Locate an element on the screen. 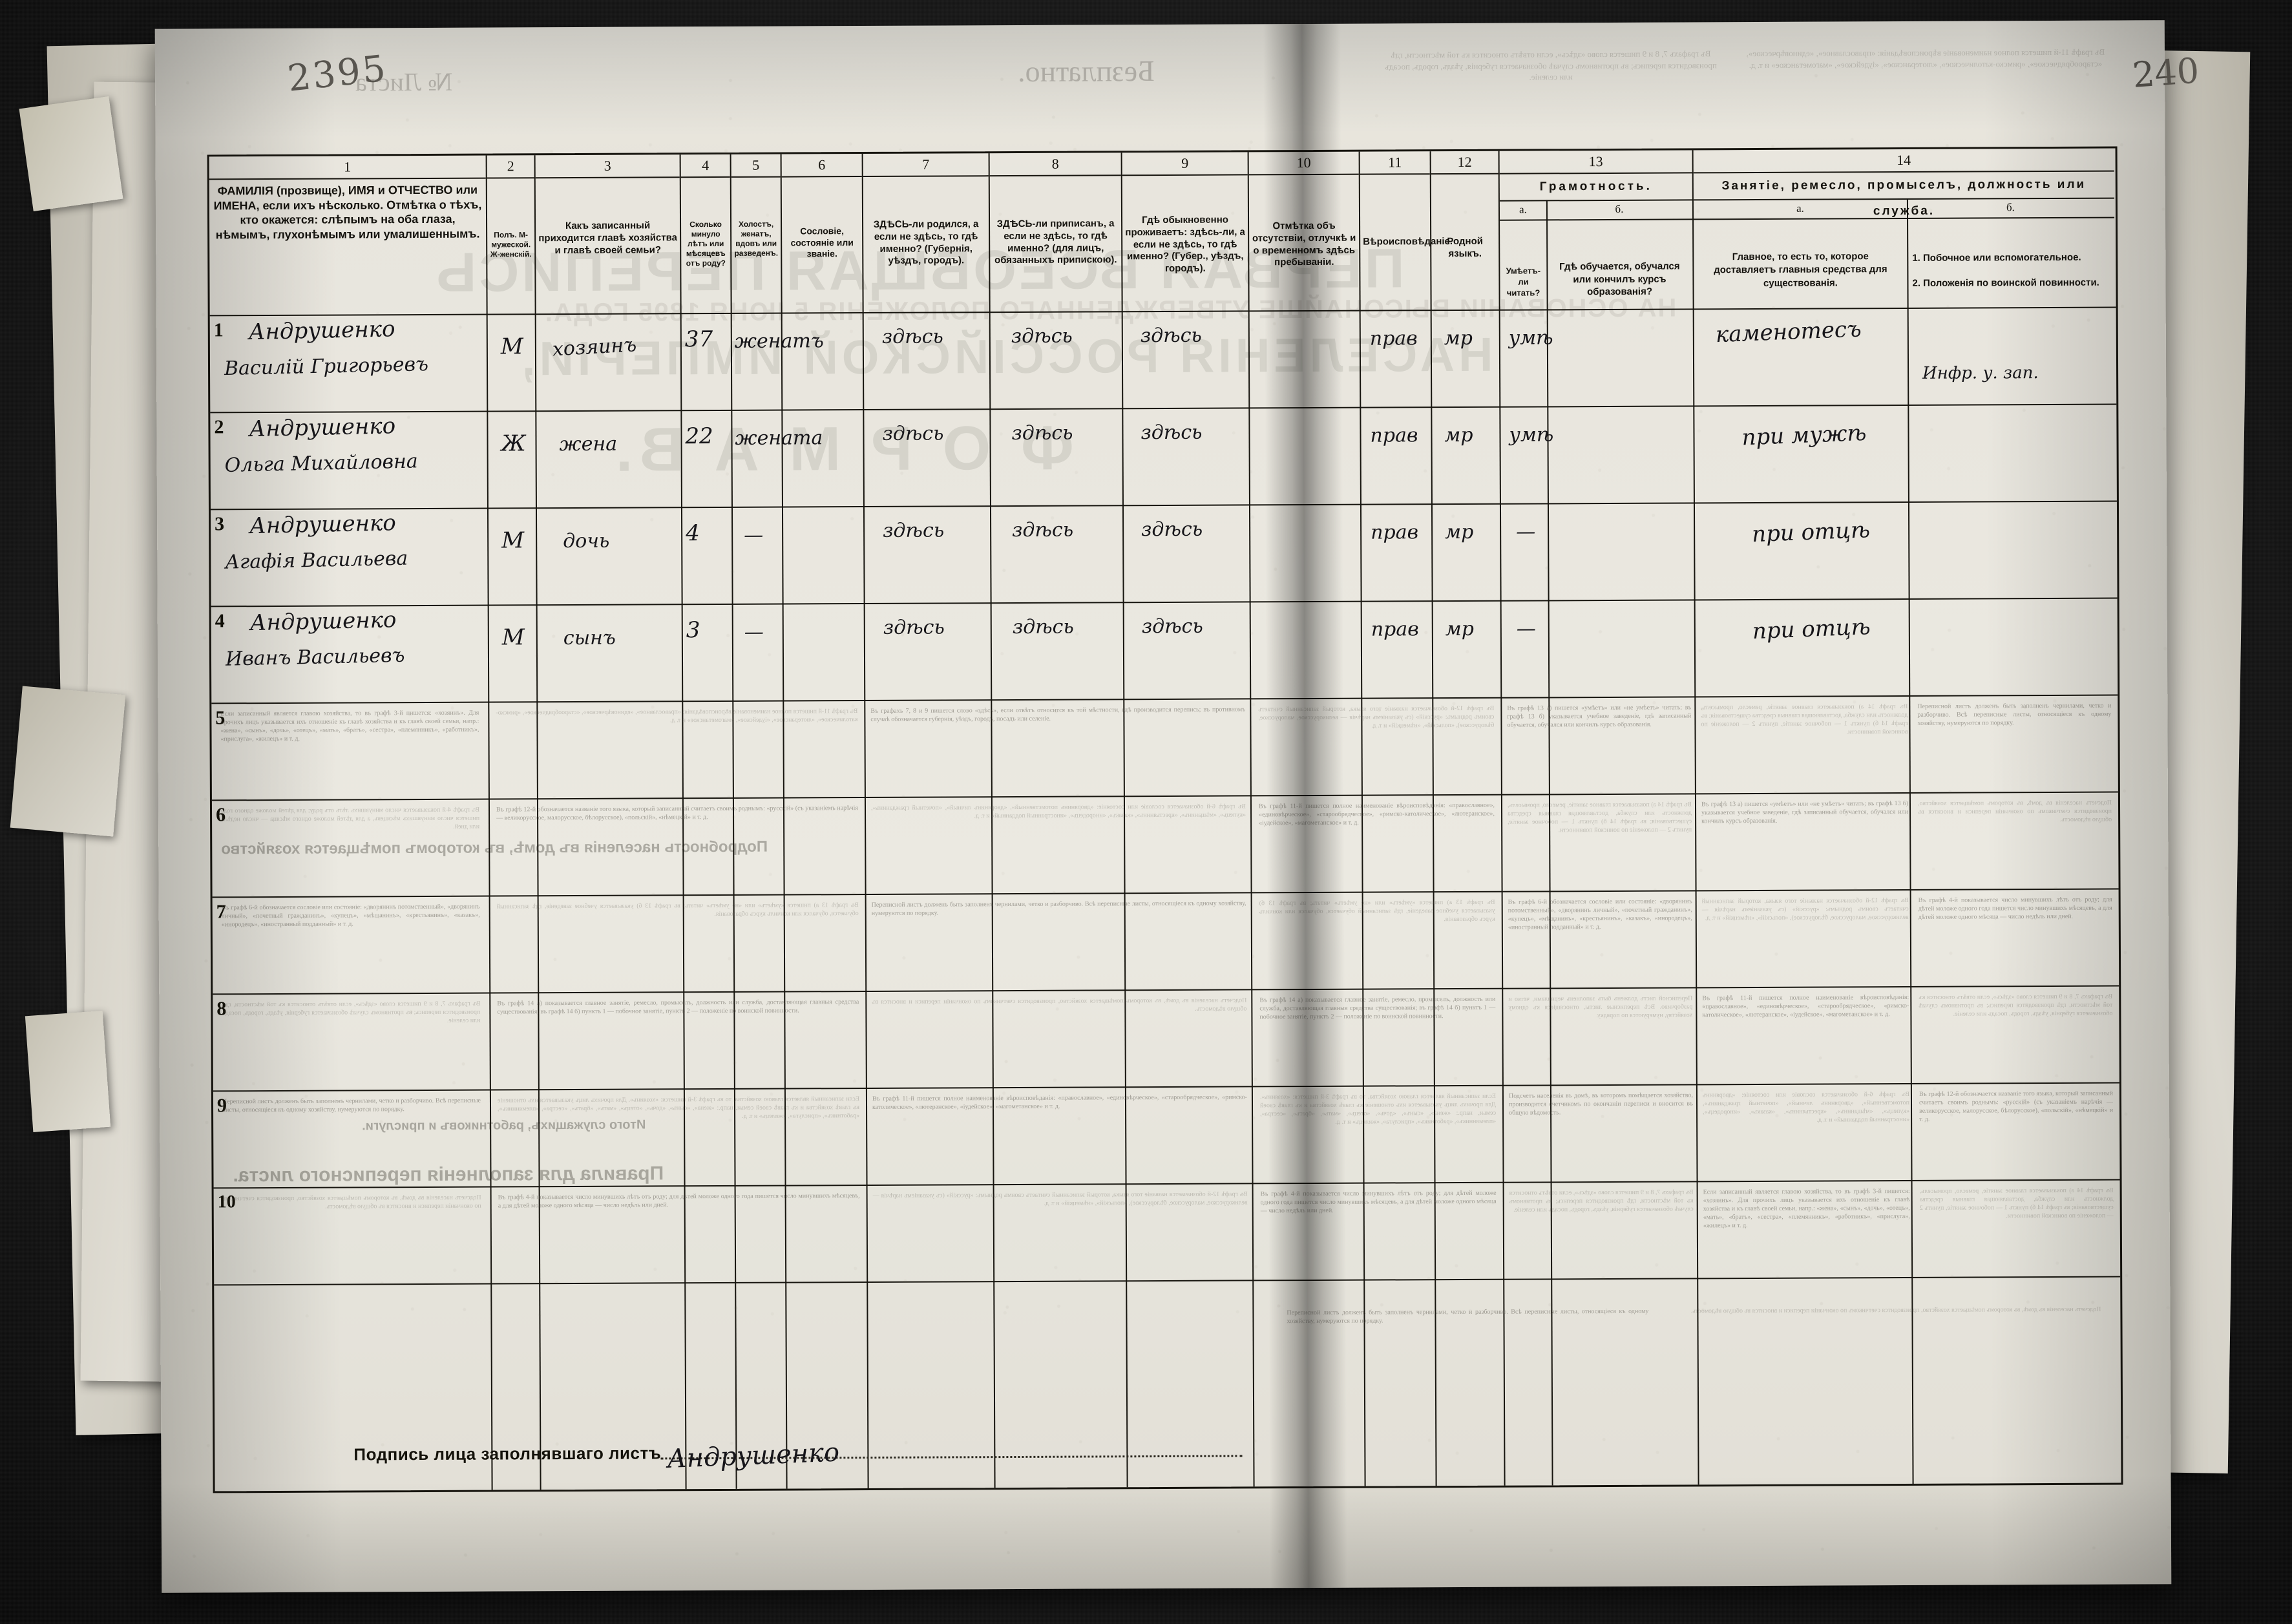 The image size is (2292, 1624). entry-literacy-a: умѣ is located at coordinates (1530, 338).